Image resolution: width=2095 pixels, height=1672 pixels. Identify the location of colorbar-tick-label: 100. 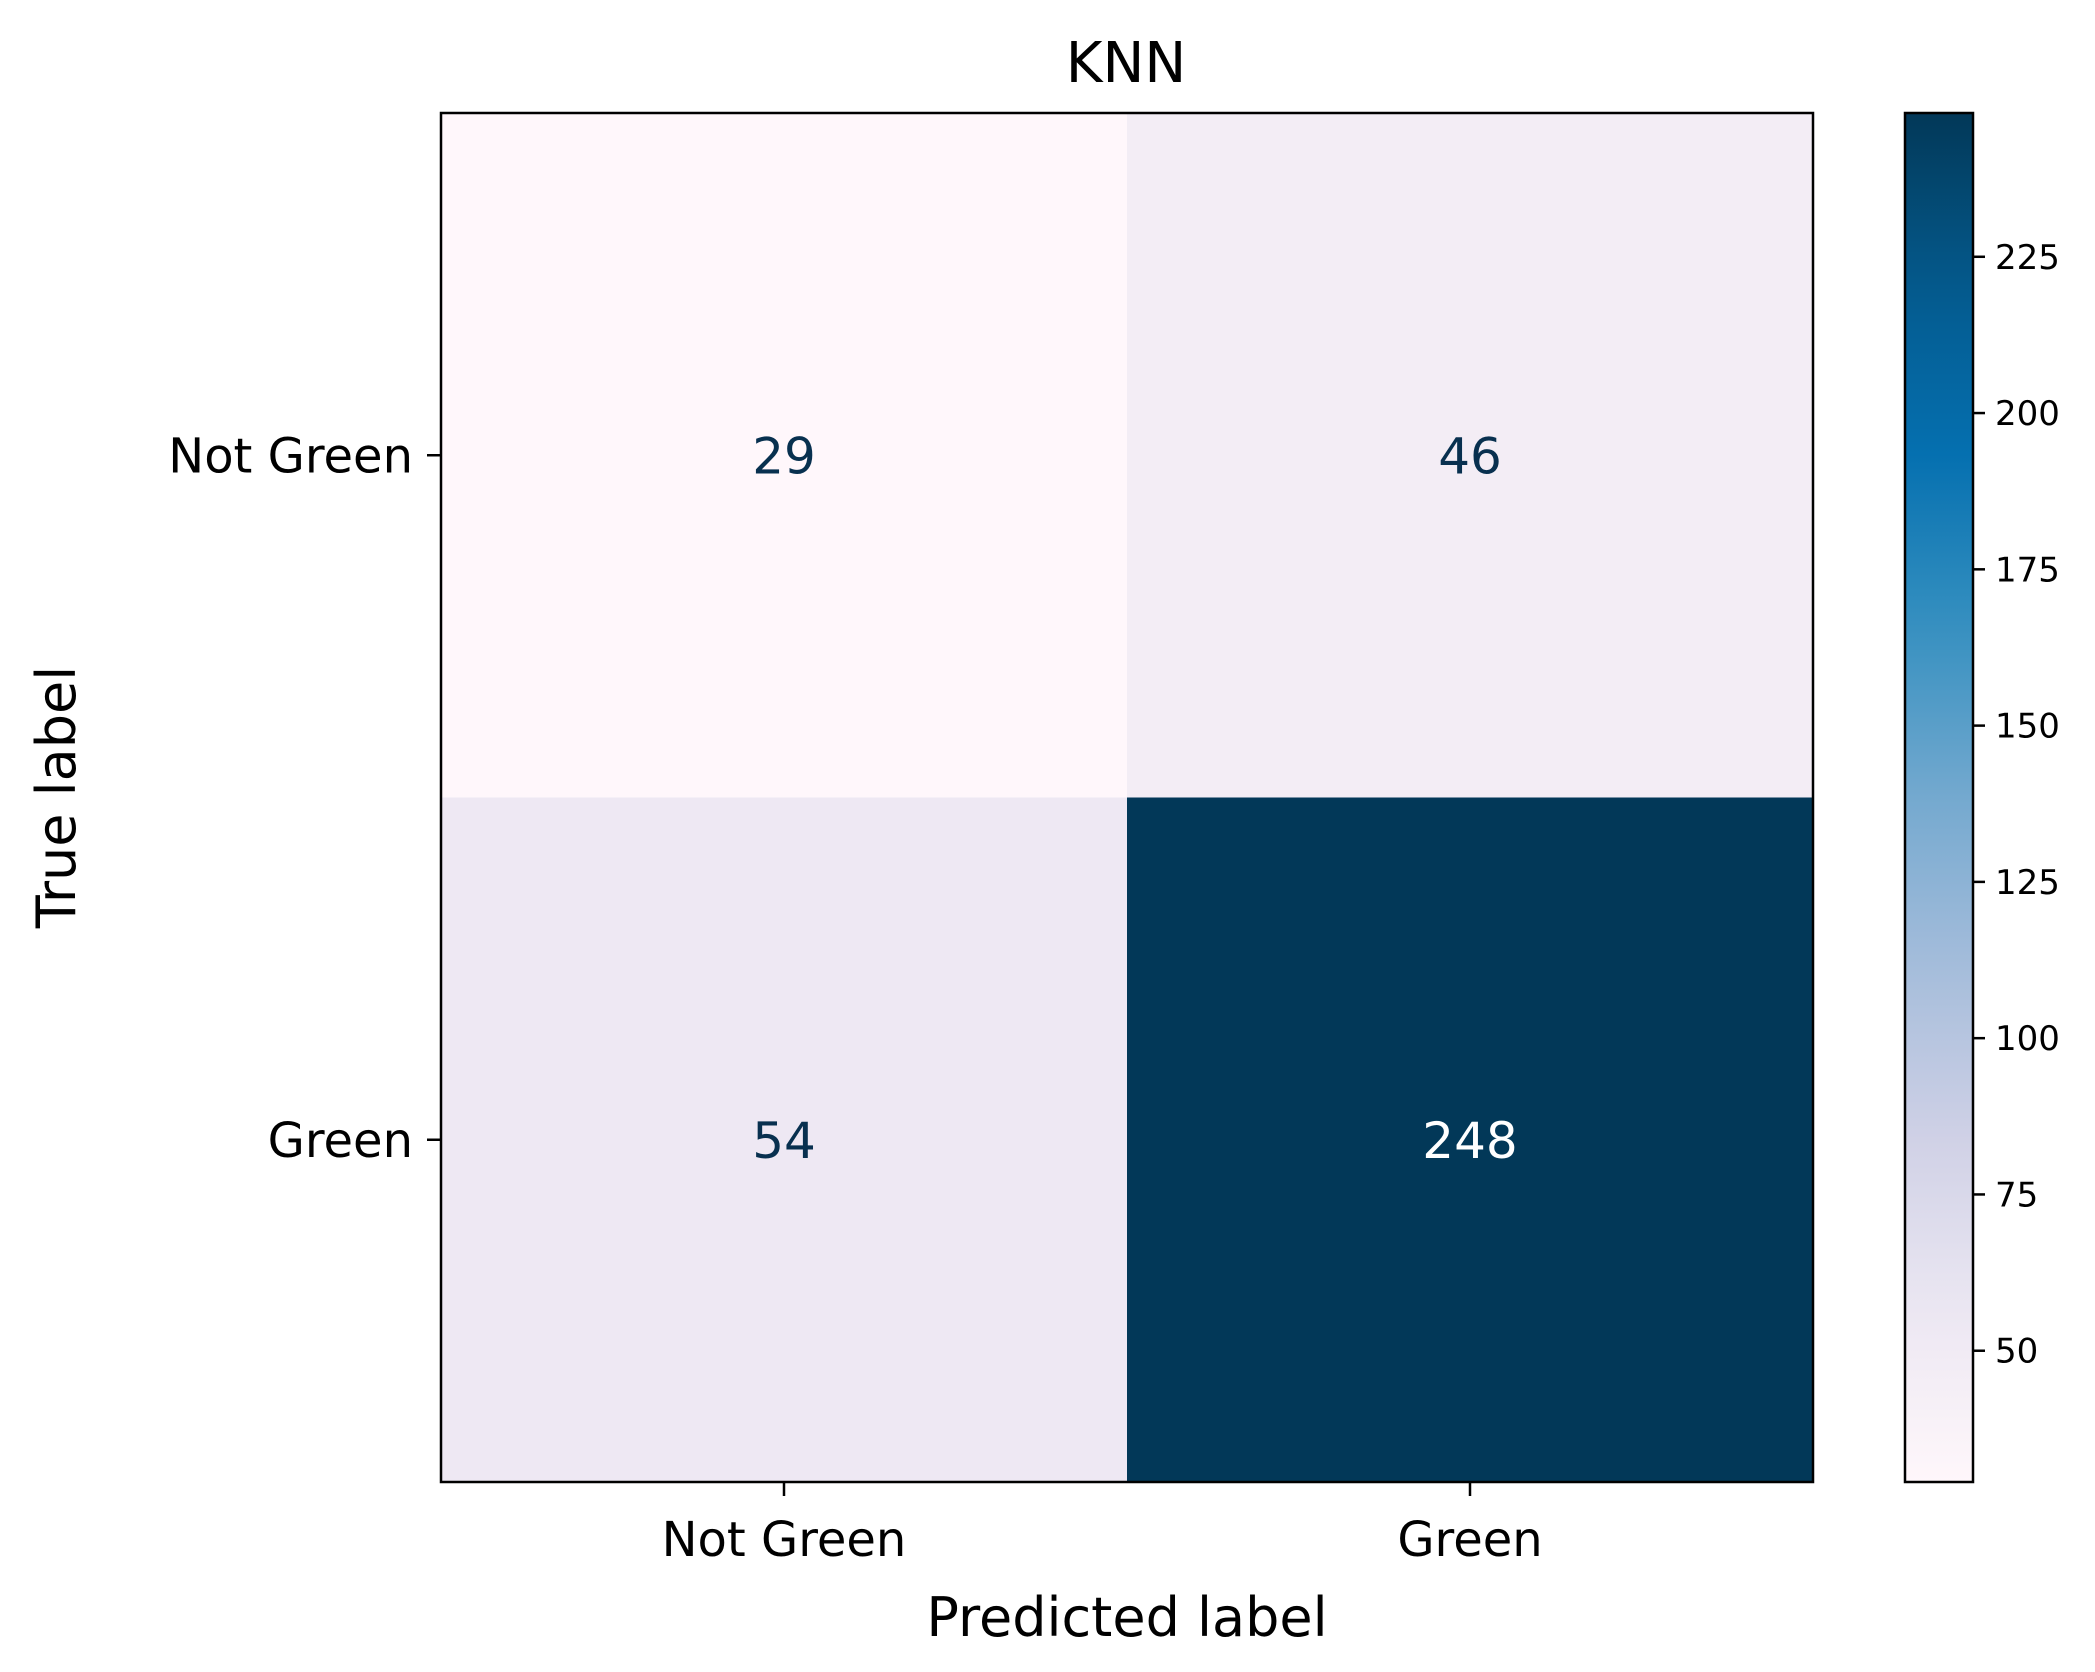
(2027, 1039).